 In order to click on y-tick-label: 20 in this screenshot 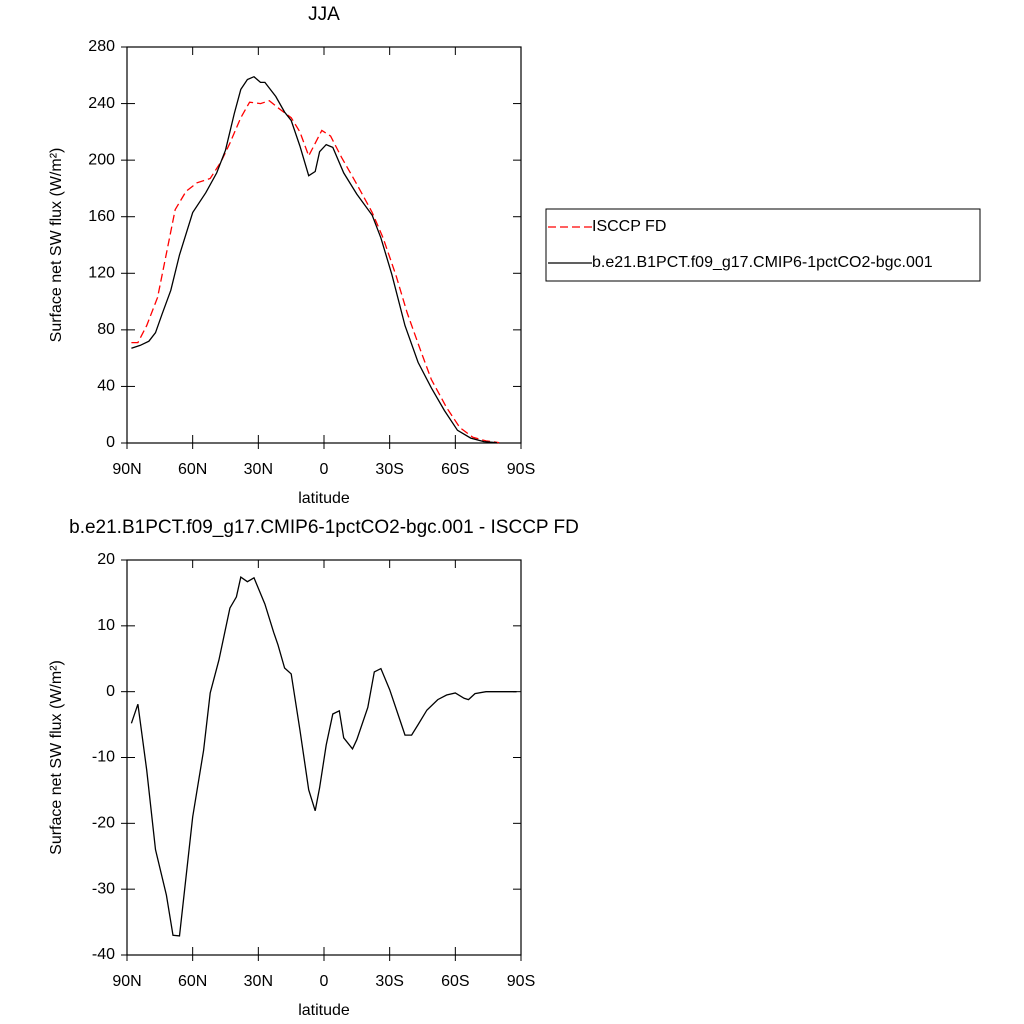, I will do `click(106, 559)`.